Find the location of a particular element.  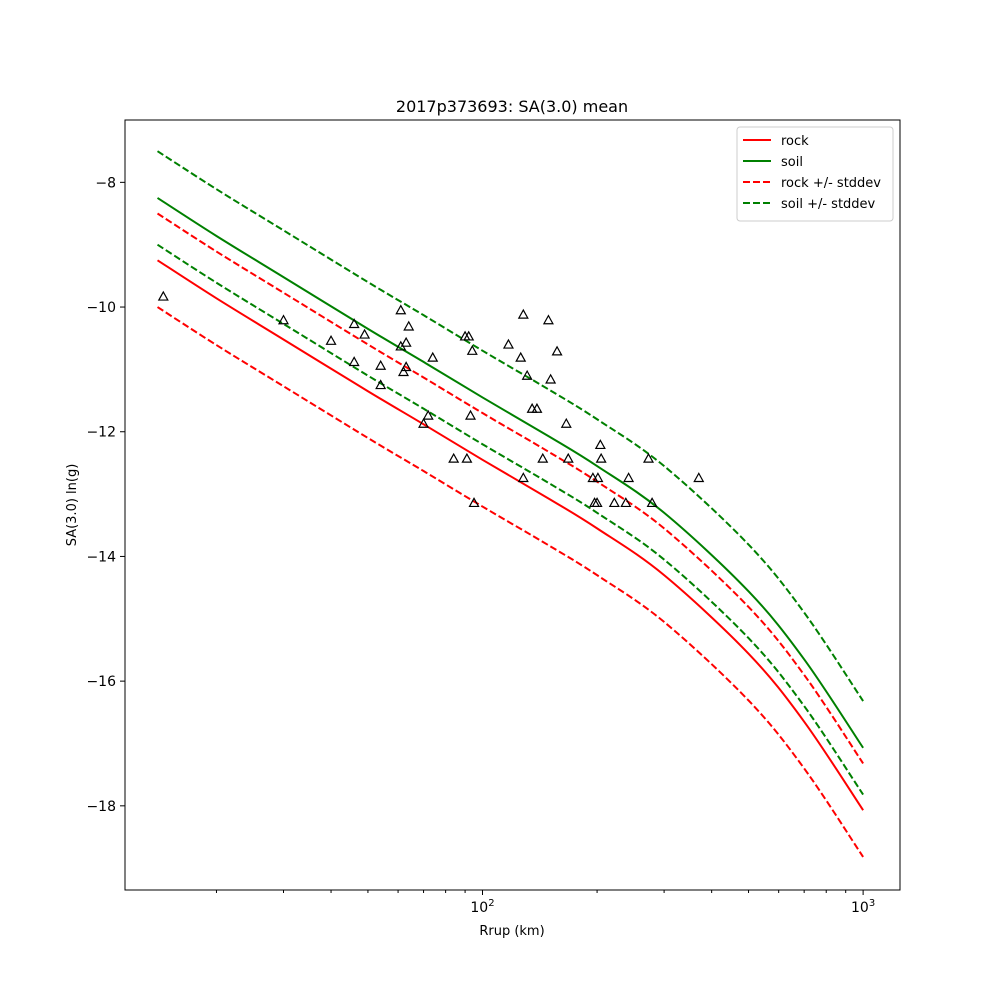

legend-label: rock +/- stddev is located at coordinates (831, 183).